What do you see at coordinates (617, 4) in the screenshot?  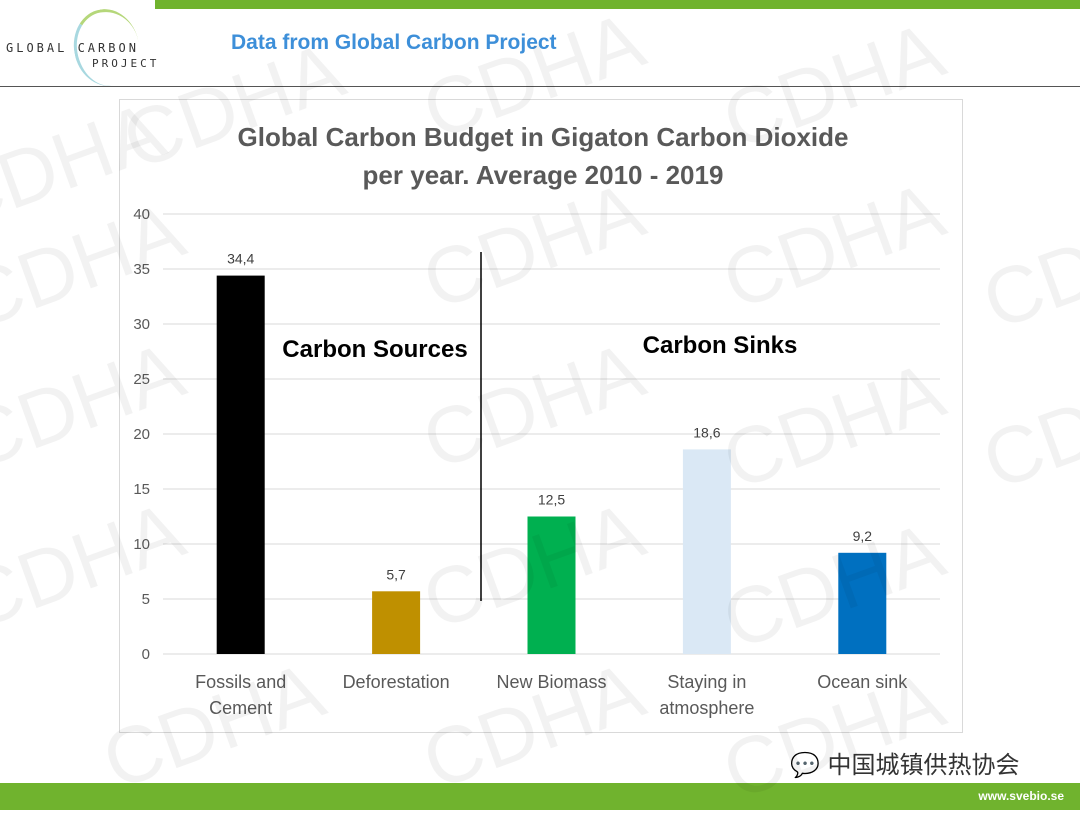 I see `top-accent-bar` at bounding box center [617, 4].